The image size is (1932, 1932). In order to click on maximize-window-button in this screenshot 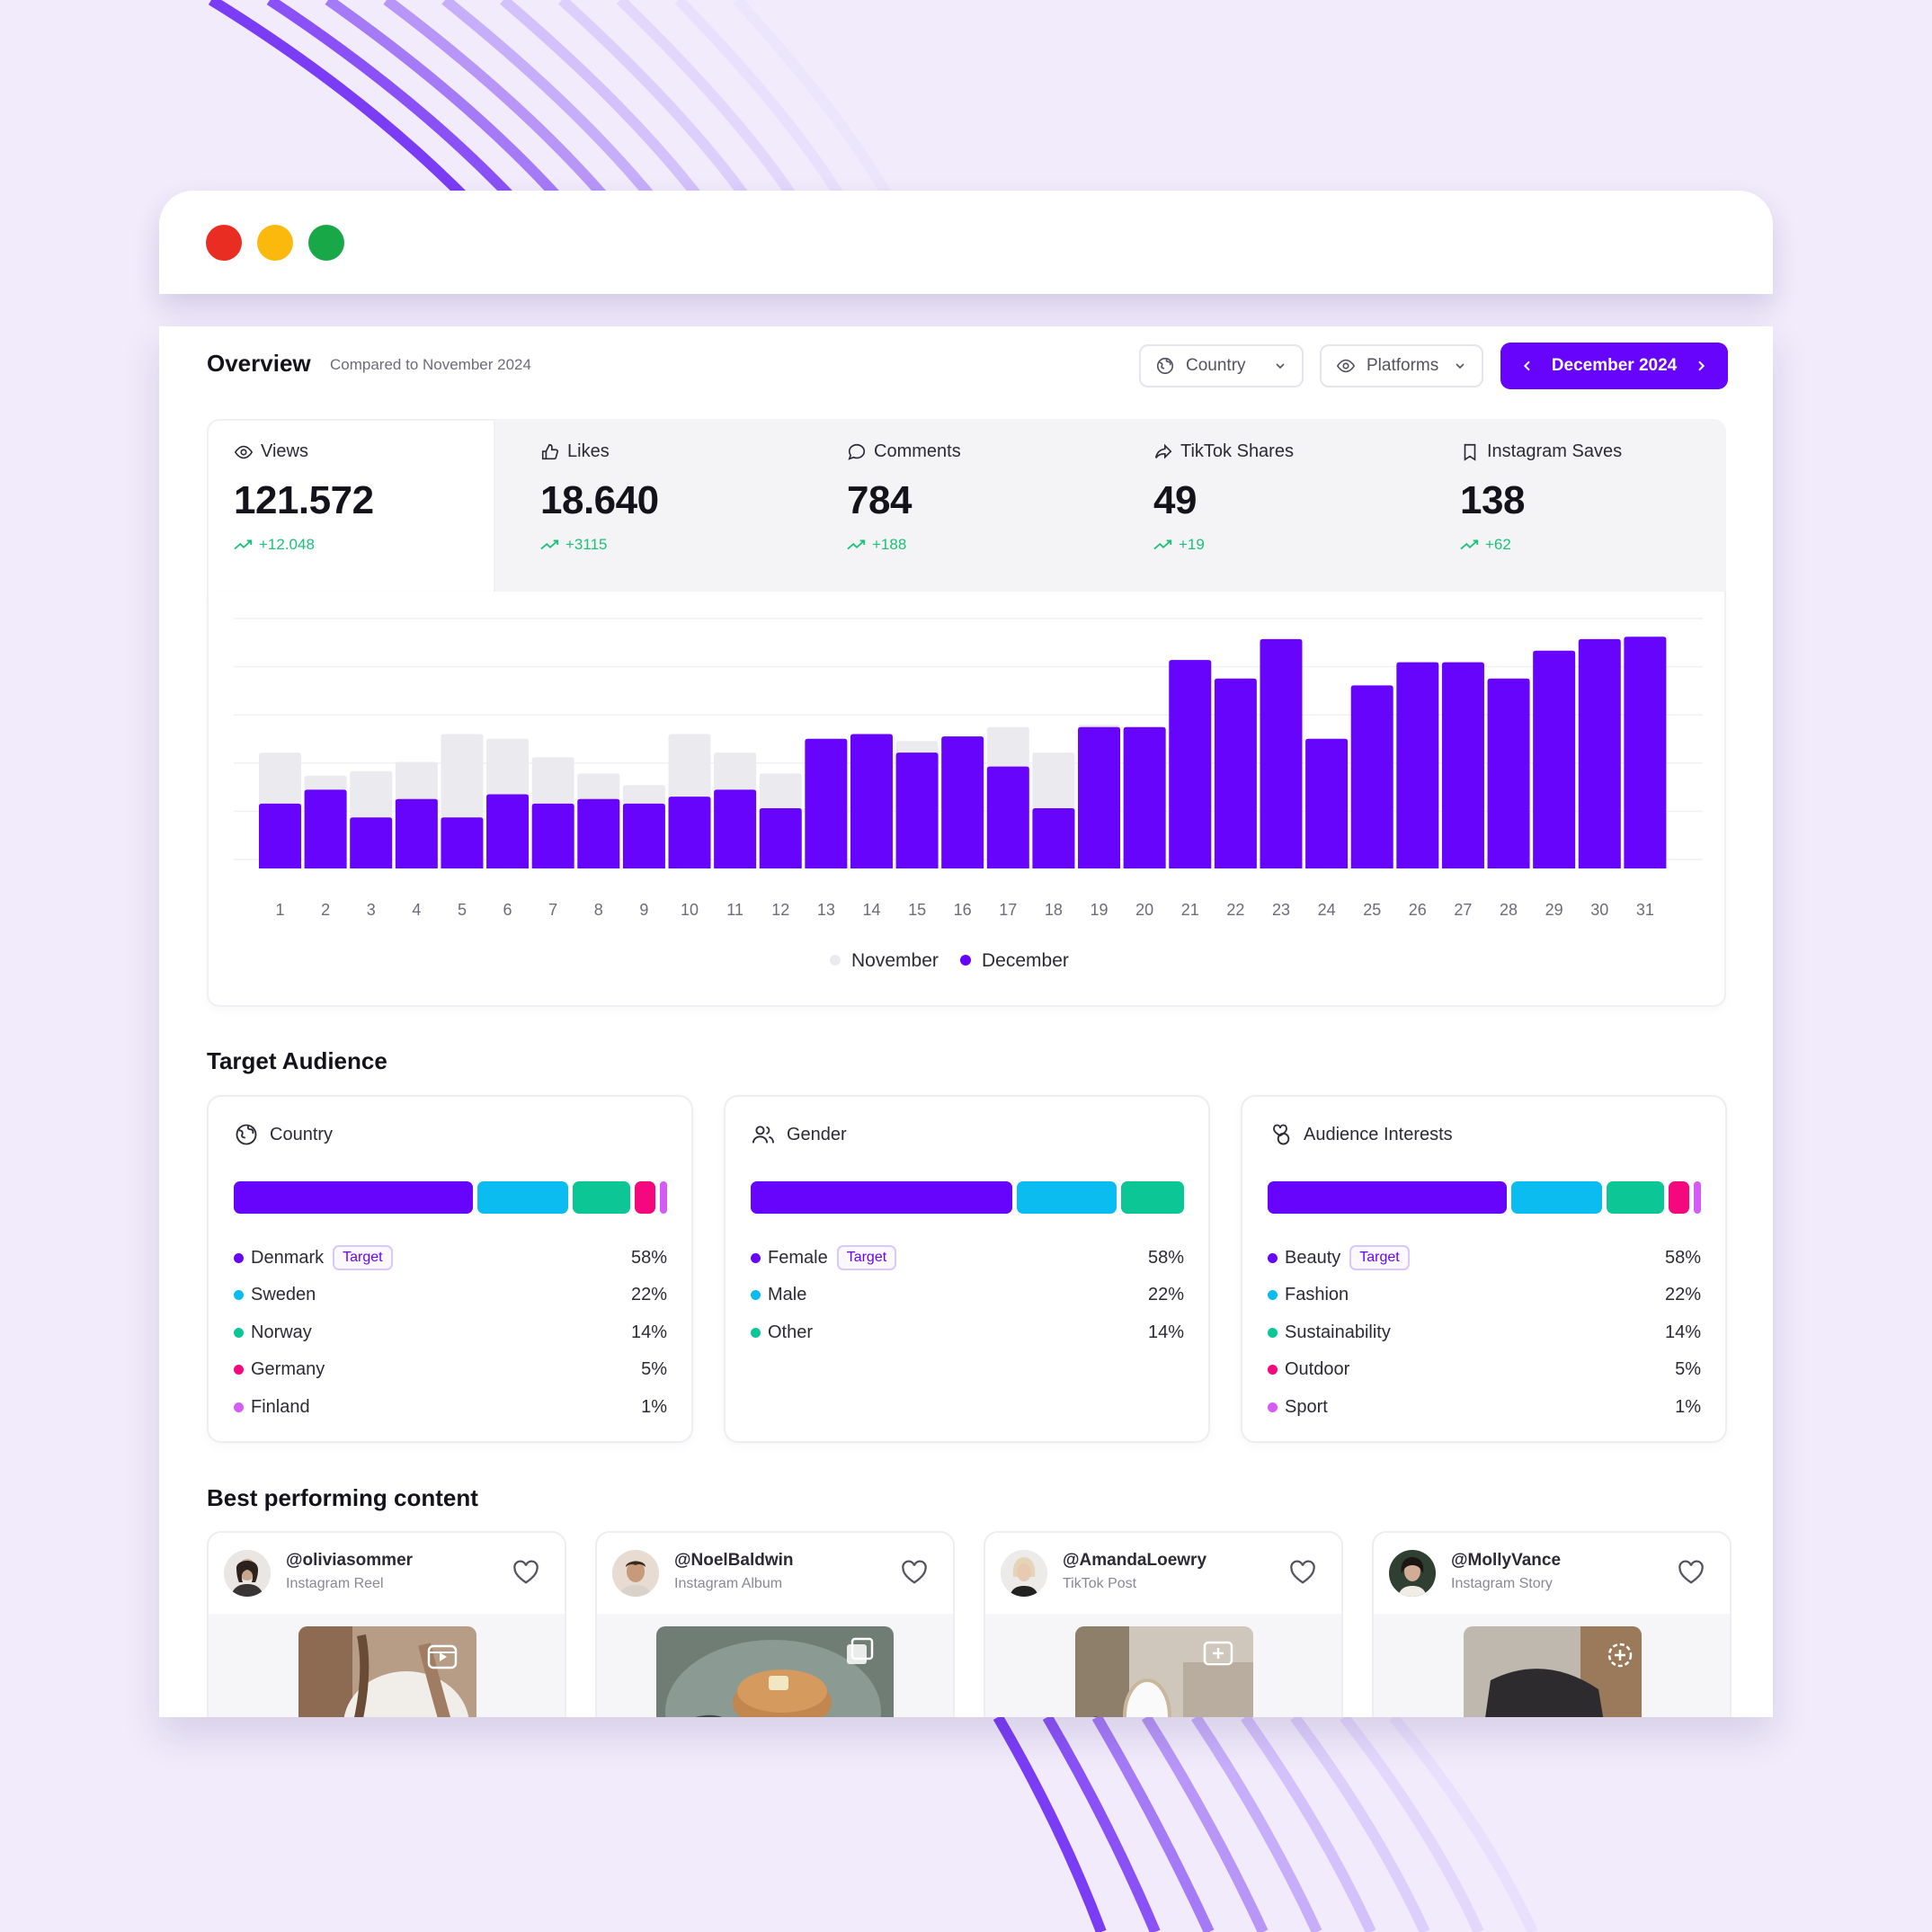, I will do `click(326, 243)`.